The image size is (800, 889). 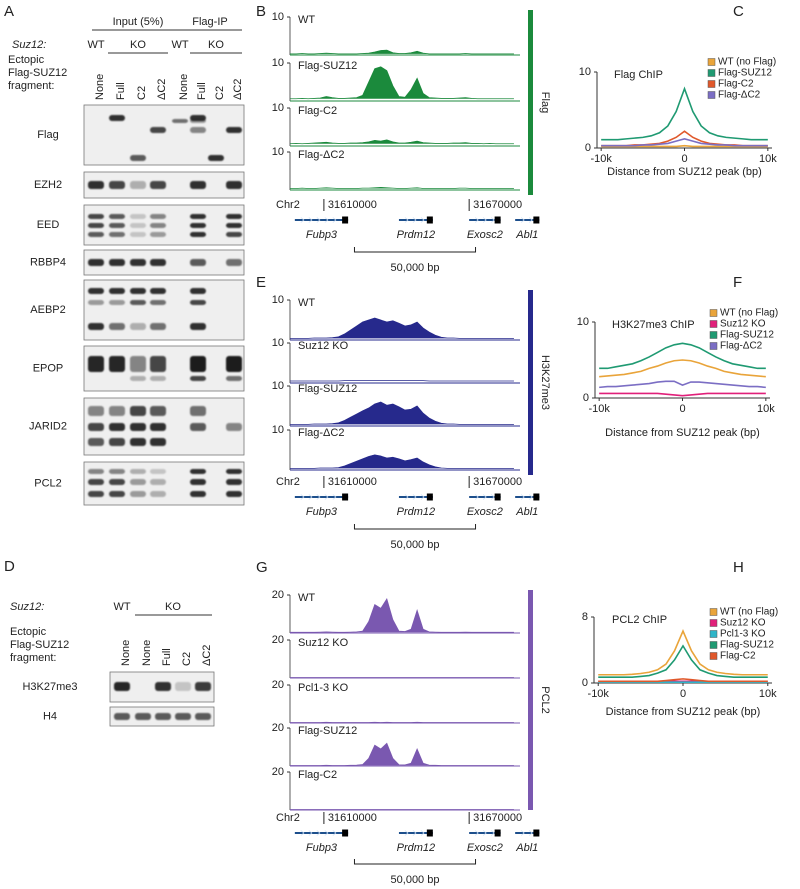 I want to click on blot-label: PCL2, so click(x=48, y=483).